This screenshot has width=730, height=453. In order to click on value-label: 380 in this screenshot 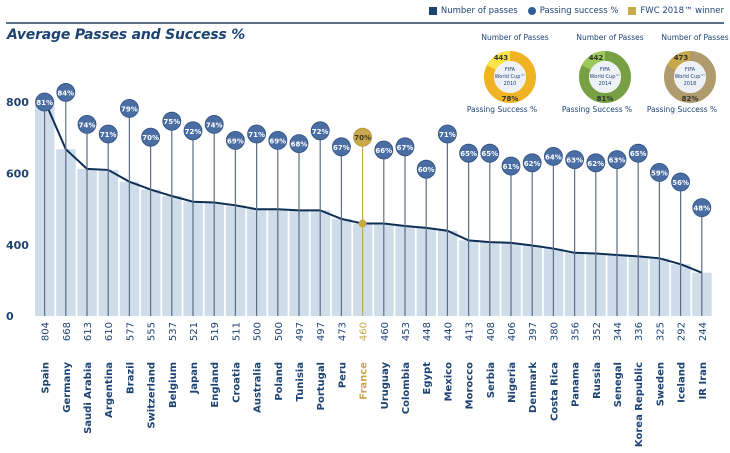, I will do `click(554, 331)`.